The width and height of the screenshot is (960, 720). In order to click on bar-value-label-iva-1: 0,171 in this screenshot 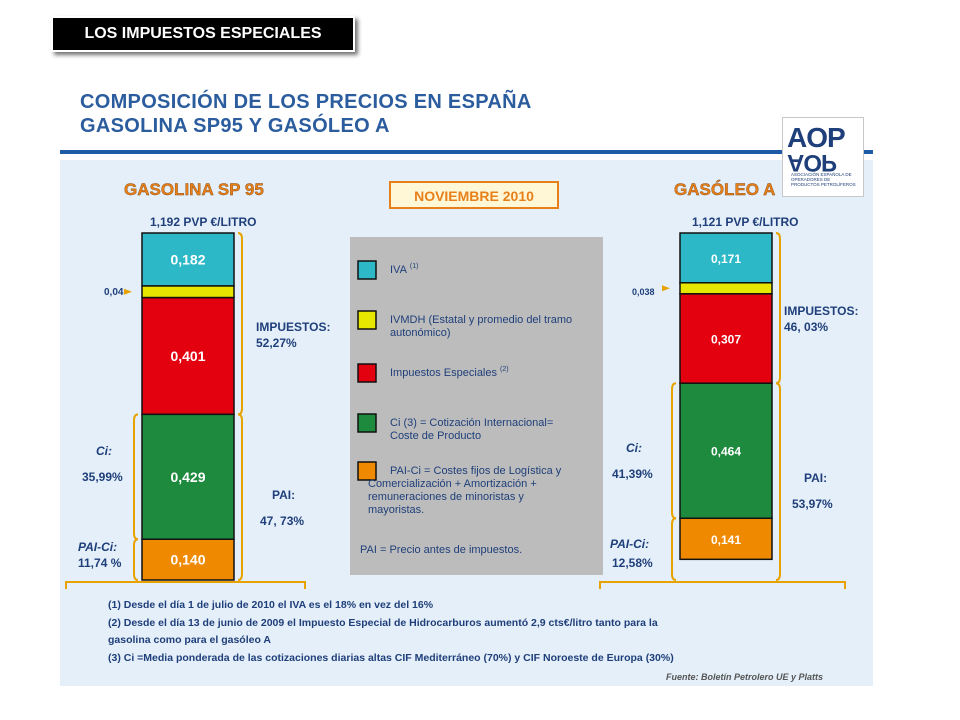, I will do `click(726, 259)`.